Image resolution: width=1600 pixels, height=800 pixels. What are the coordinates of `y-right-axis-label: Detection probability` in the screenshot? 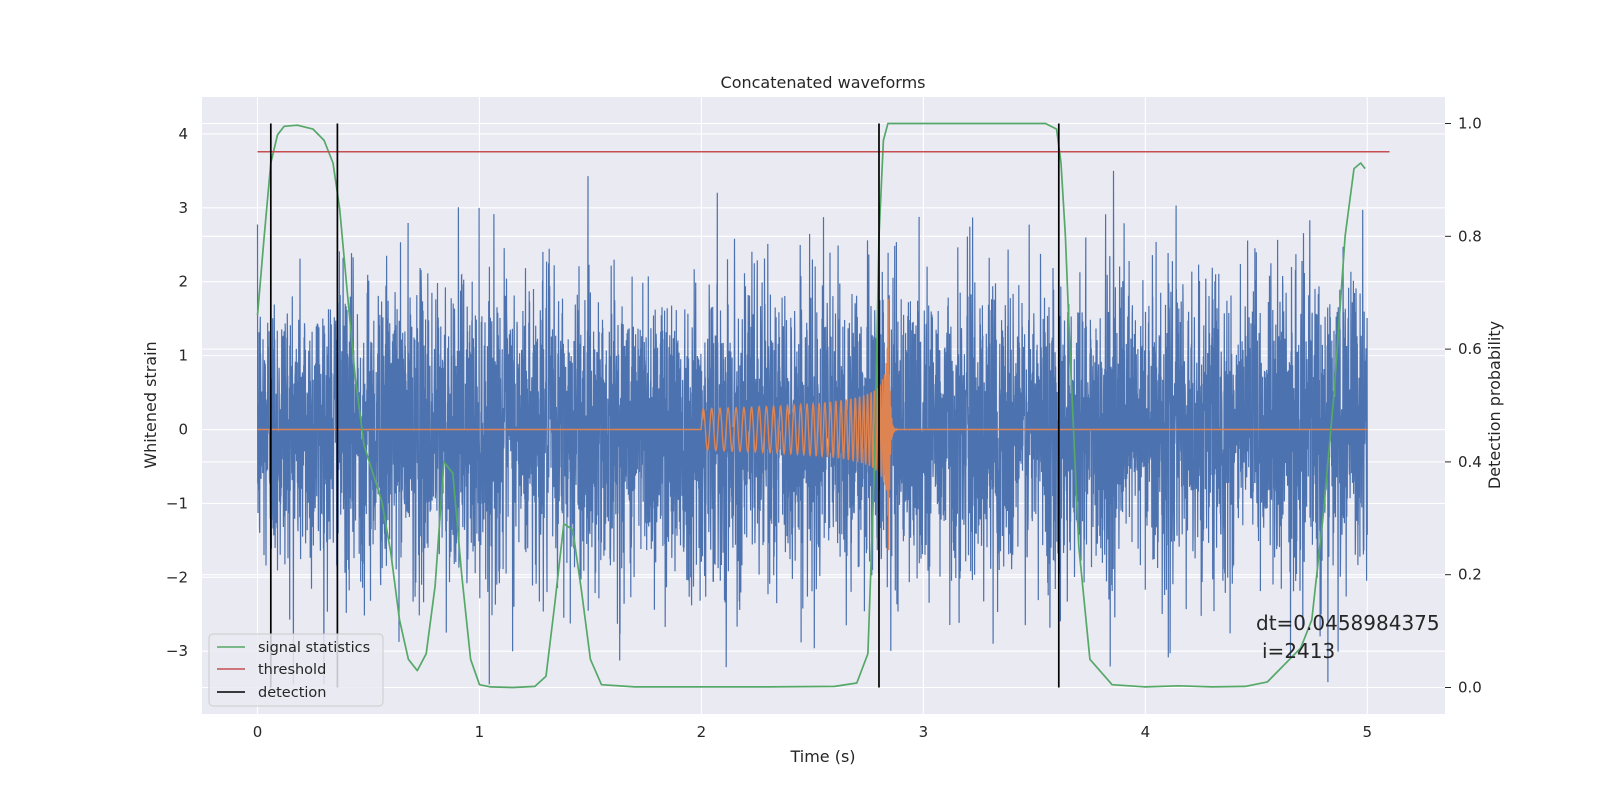 It's located at (1494, 405).